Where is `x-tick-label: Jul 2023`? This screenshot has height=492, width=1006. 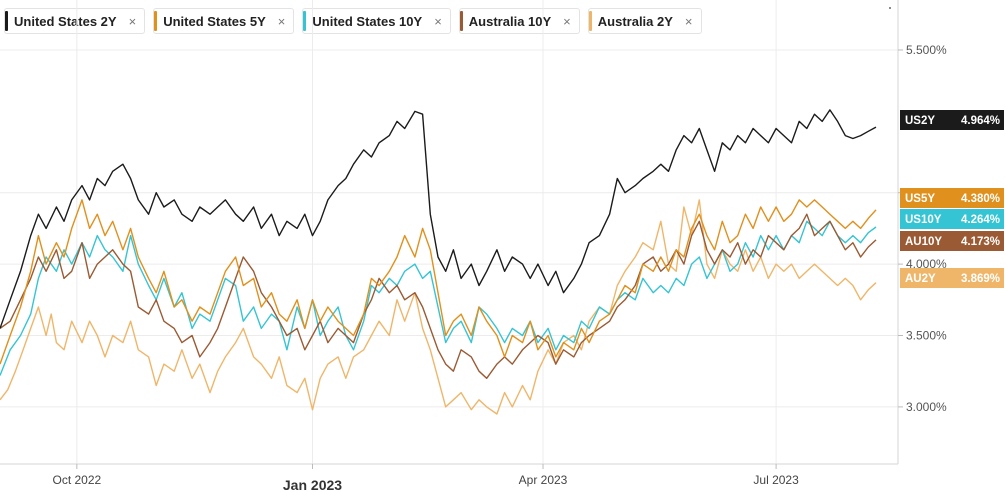
x-tick-label: Jul 2023 is located at coordinates (776, 480).